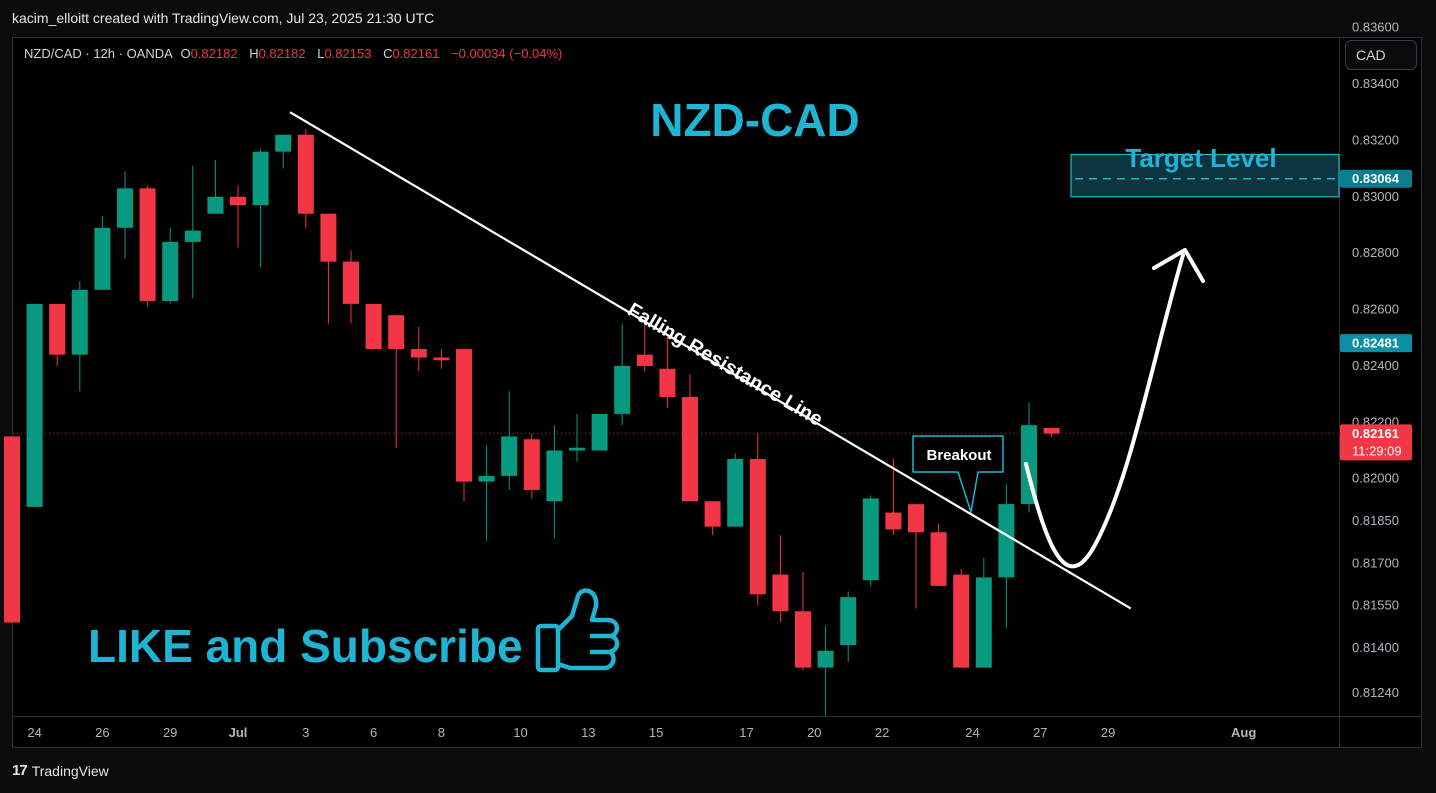 The height and width of the screenshot is (793, 1436). Describe the element at coordinates (1376, 442) in the screenshot. I see `last-price-tag-box` at that location.